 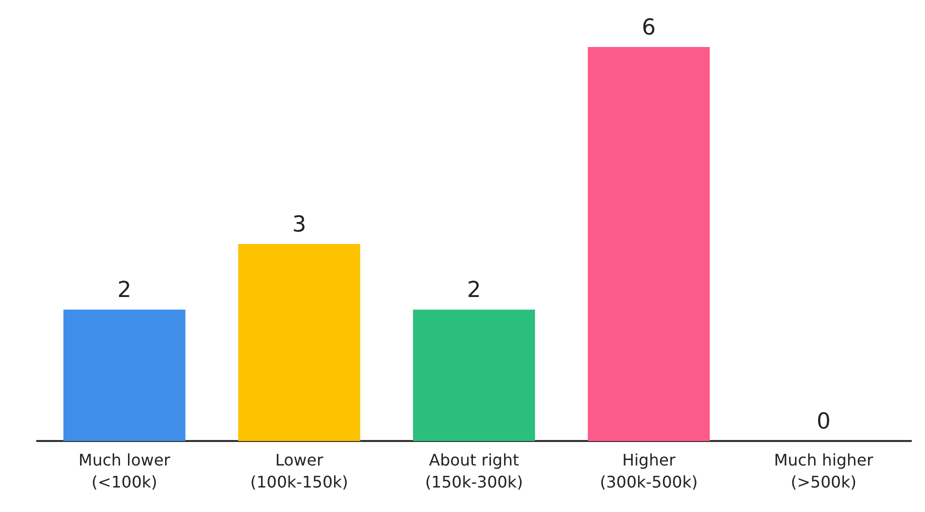 What do you see at coordinates (299, 225) in the screenshot?
I see `data-label: 3` at bounding box center [299, 225].